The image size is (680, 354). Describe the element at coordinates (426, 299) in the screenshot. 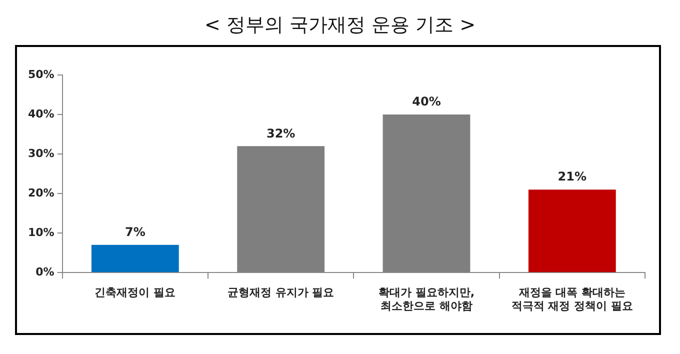

I see `x-tick-label: 확대가 필요하지만, 최소한으로 해야함` at that location.